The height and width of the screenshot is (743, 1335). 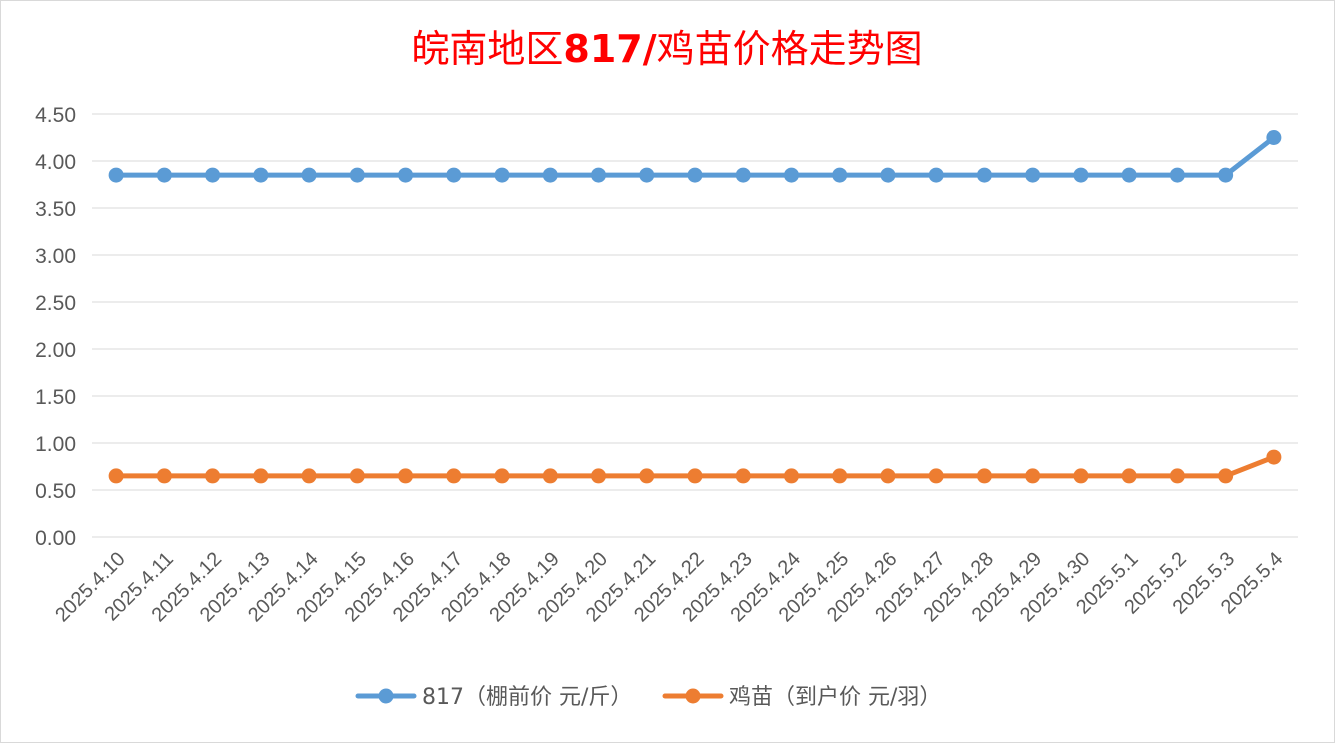 I want to click on chart-title-prefix: 皖南地区, so click(x=487, y=49).